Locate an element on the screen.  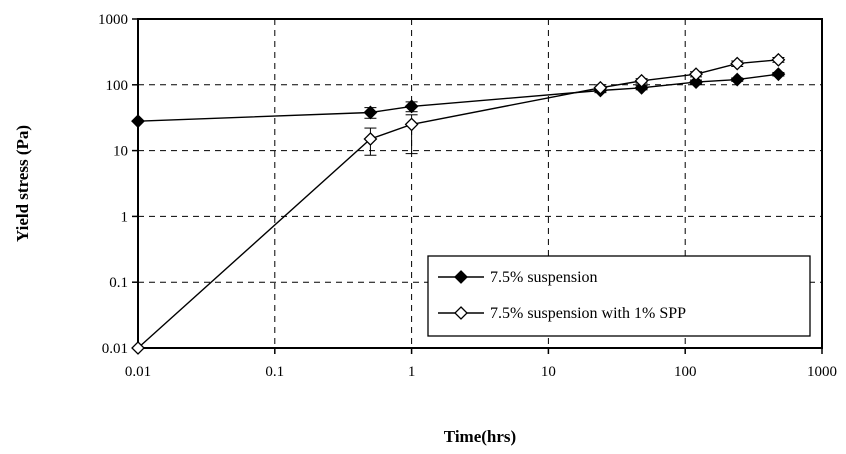
legend-label: 7.5% suspension with 1% SPP is located at coordinates (588, 313).